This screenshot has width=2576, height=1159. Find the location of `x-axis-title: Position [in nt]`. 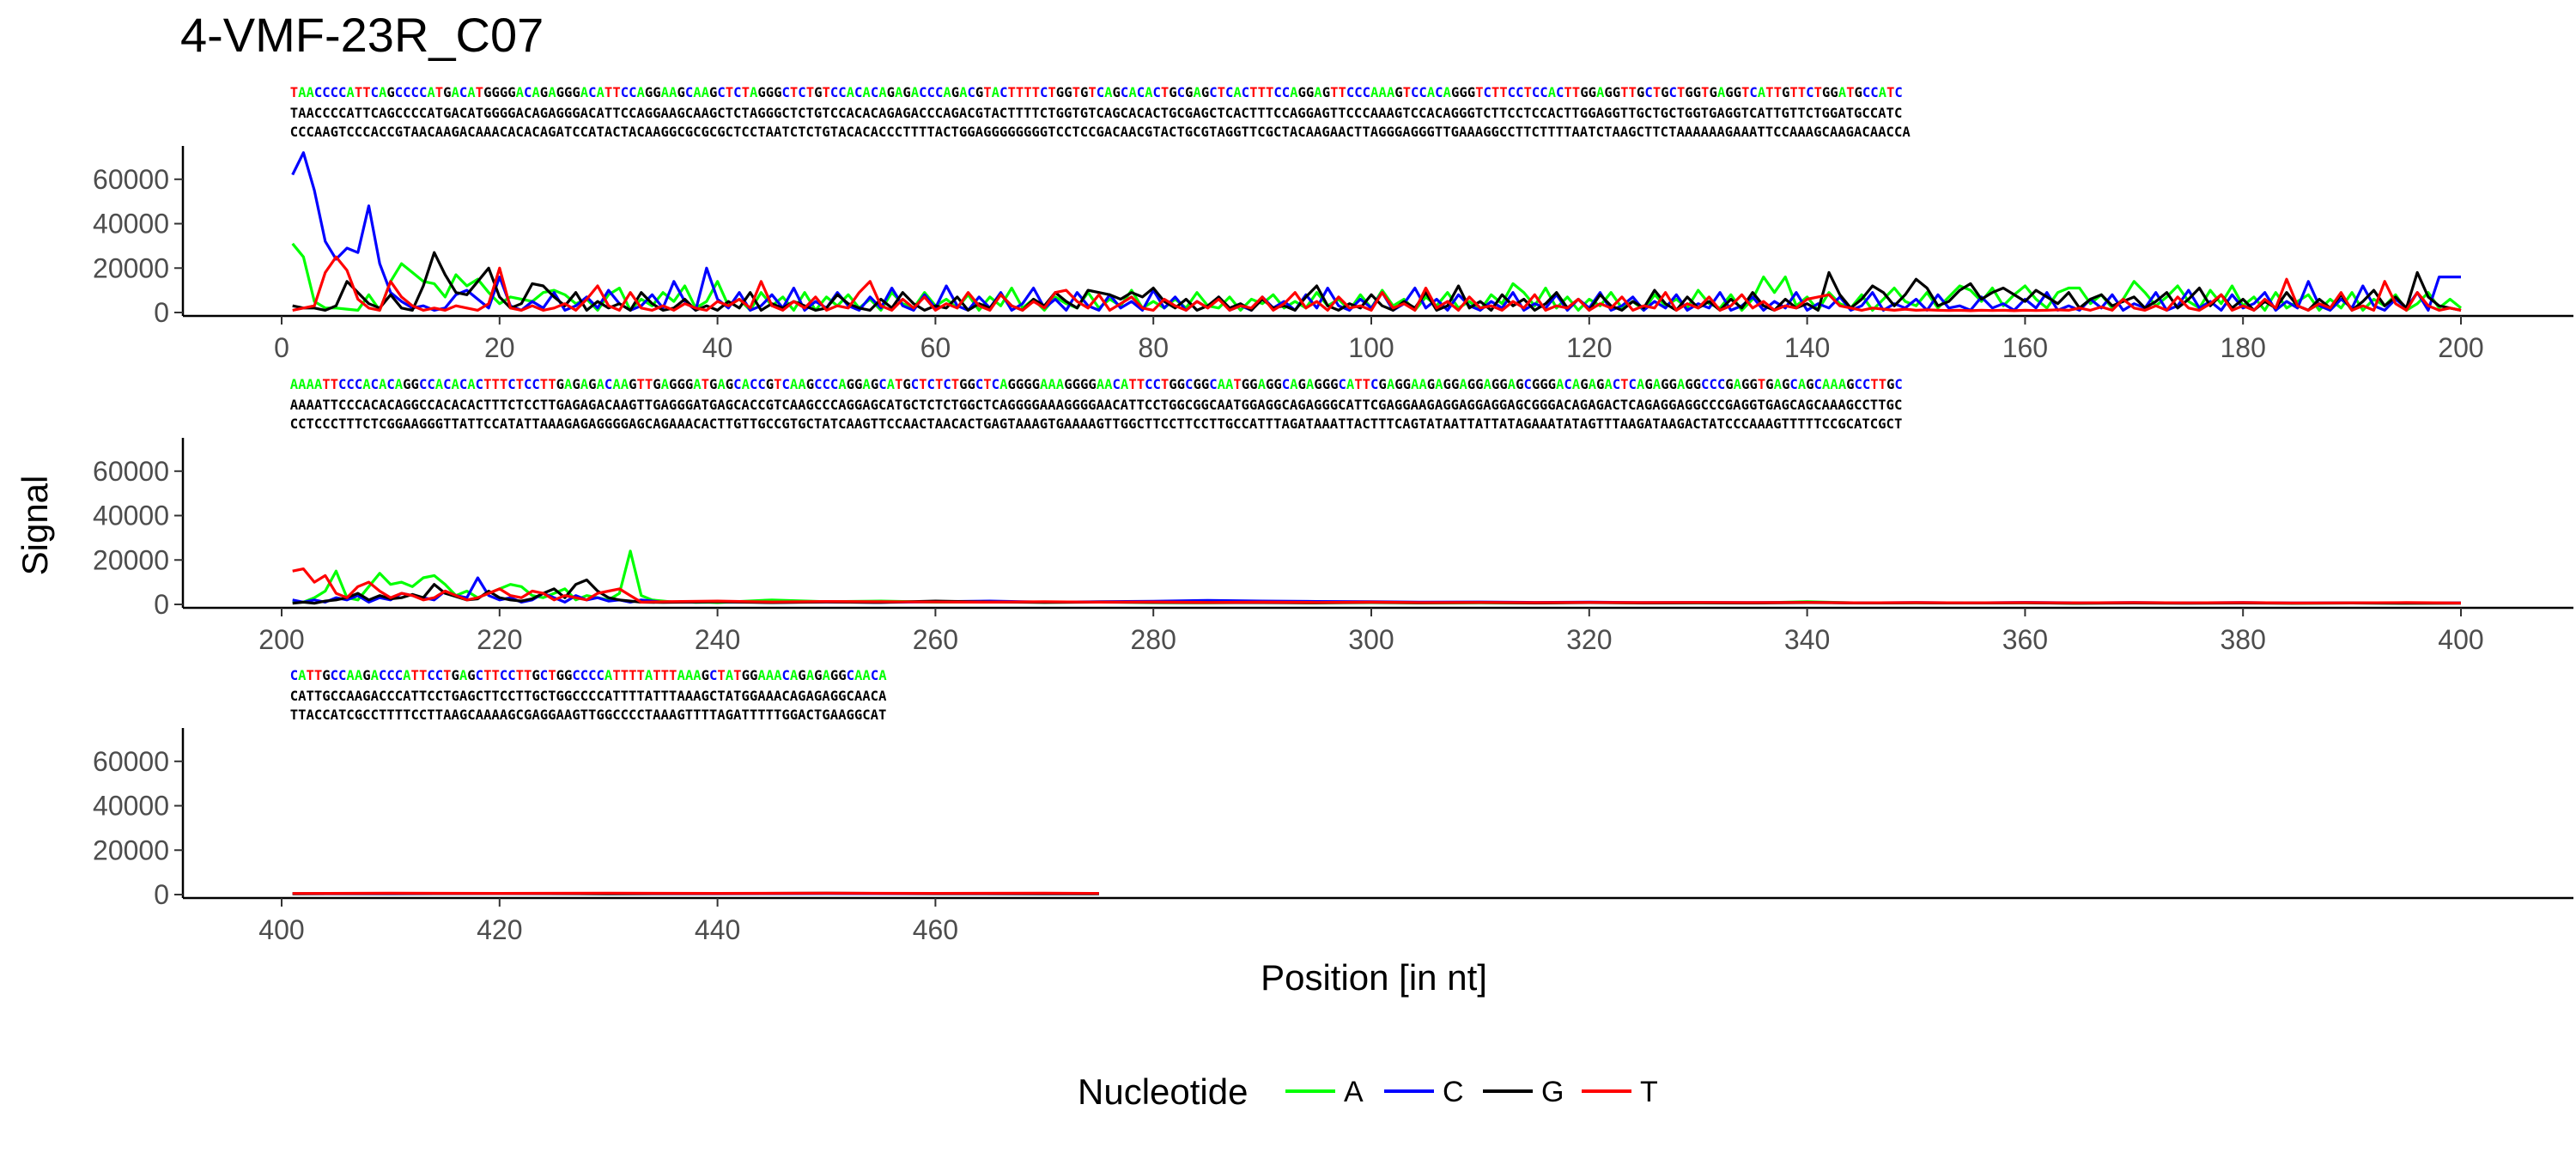

x-axis-title: Position [in nt] is located at coordinates (1374, 978).